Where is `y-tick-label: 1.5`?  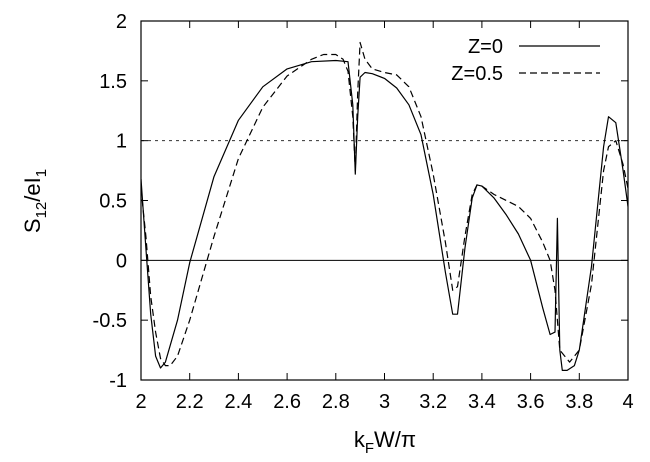 y-tick-label: 1.5 is located at coordinates (113, 82).